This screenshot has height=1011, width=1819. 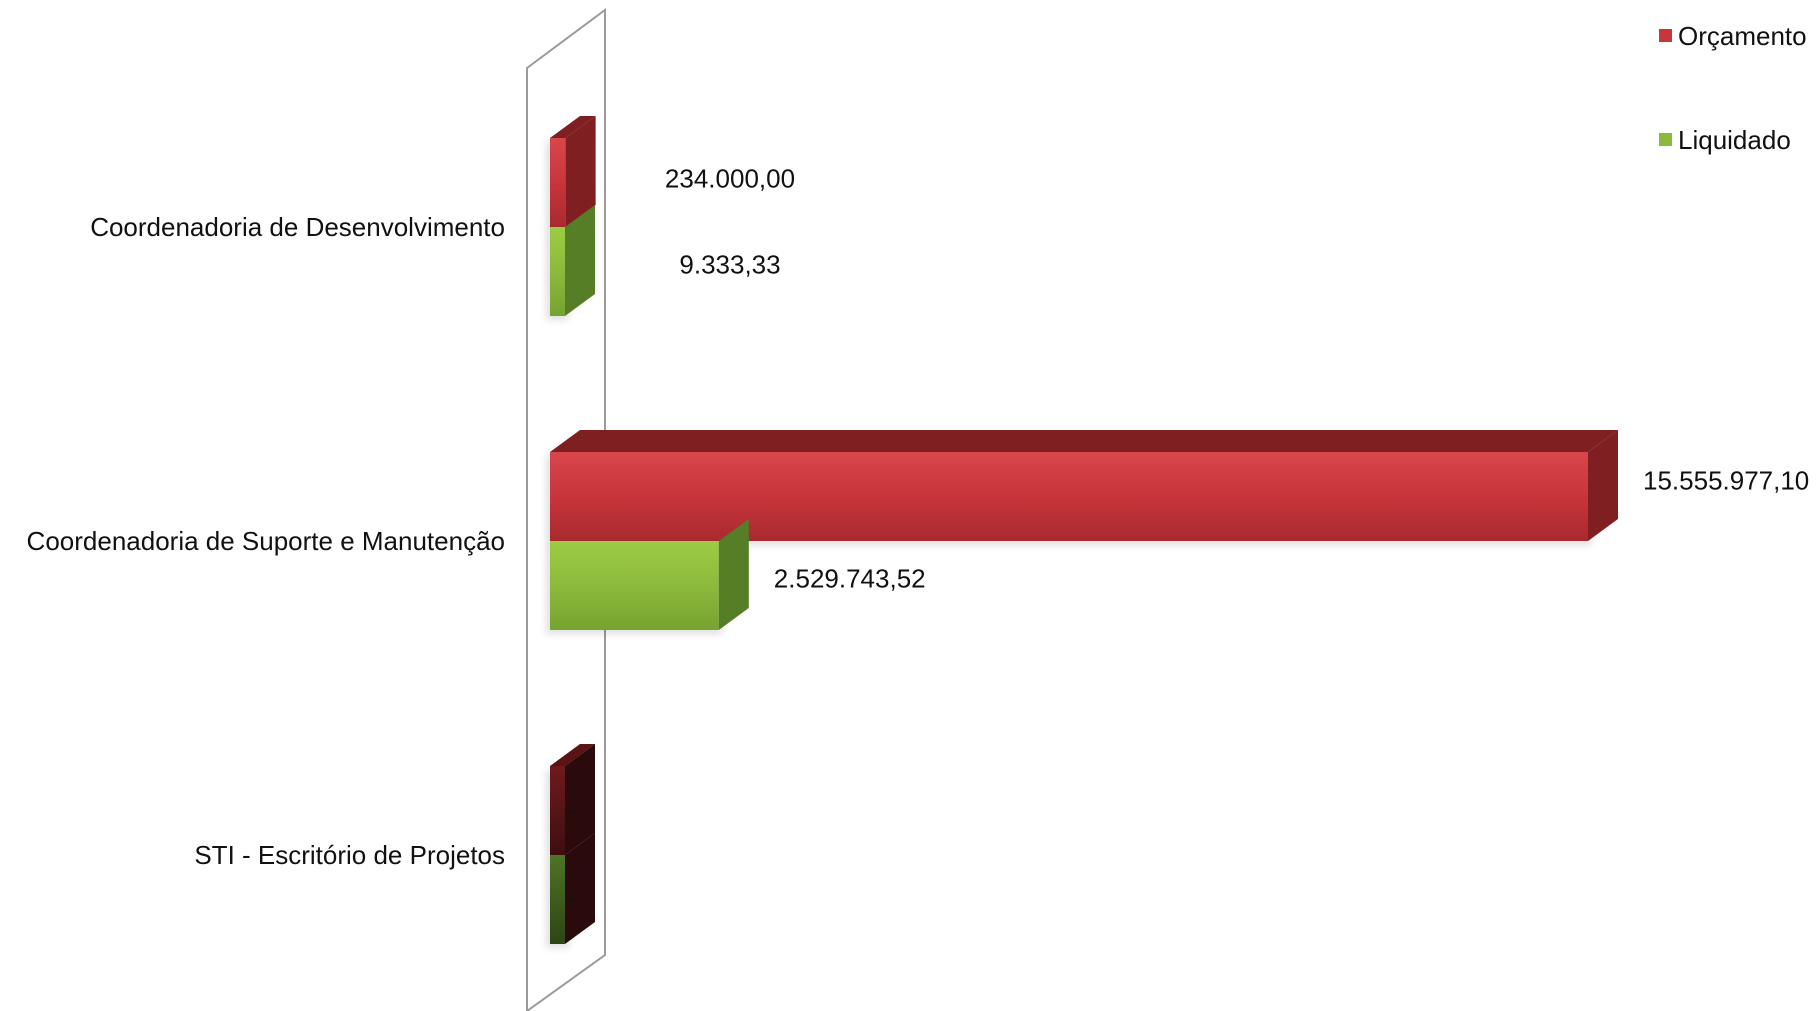 I want to click on legend-label-orcamento: Orçamento, so click(x=1742, y=36).